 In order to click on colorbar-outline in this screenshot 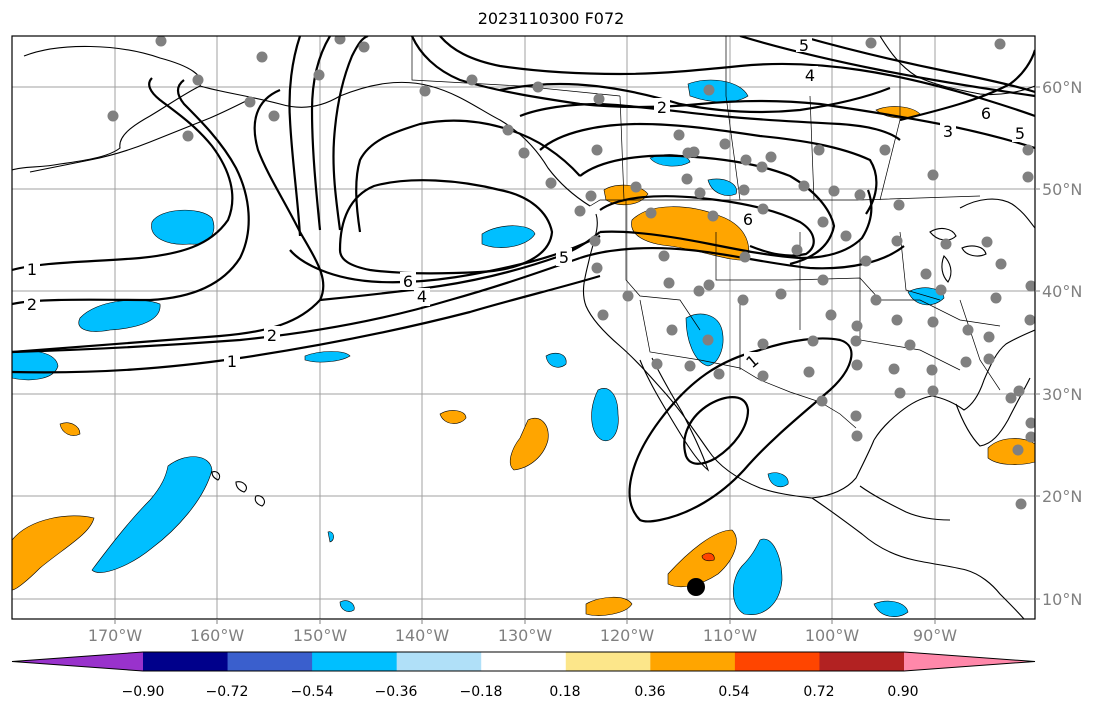, I will do `click(523, 661)`.